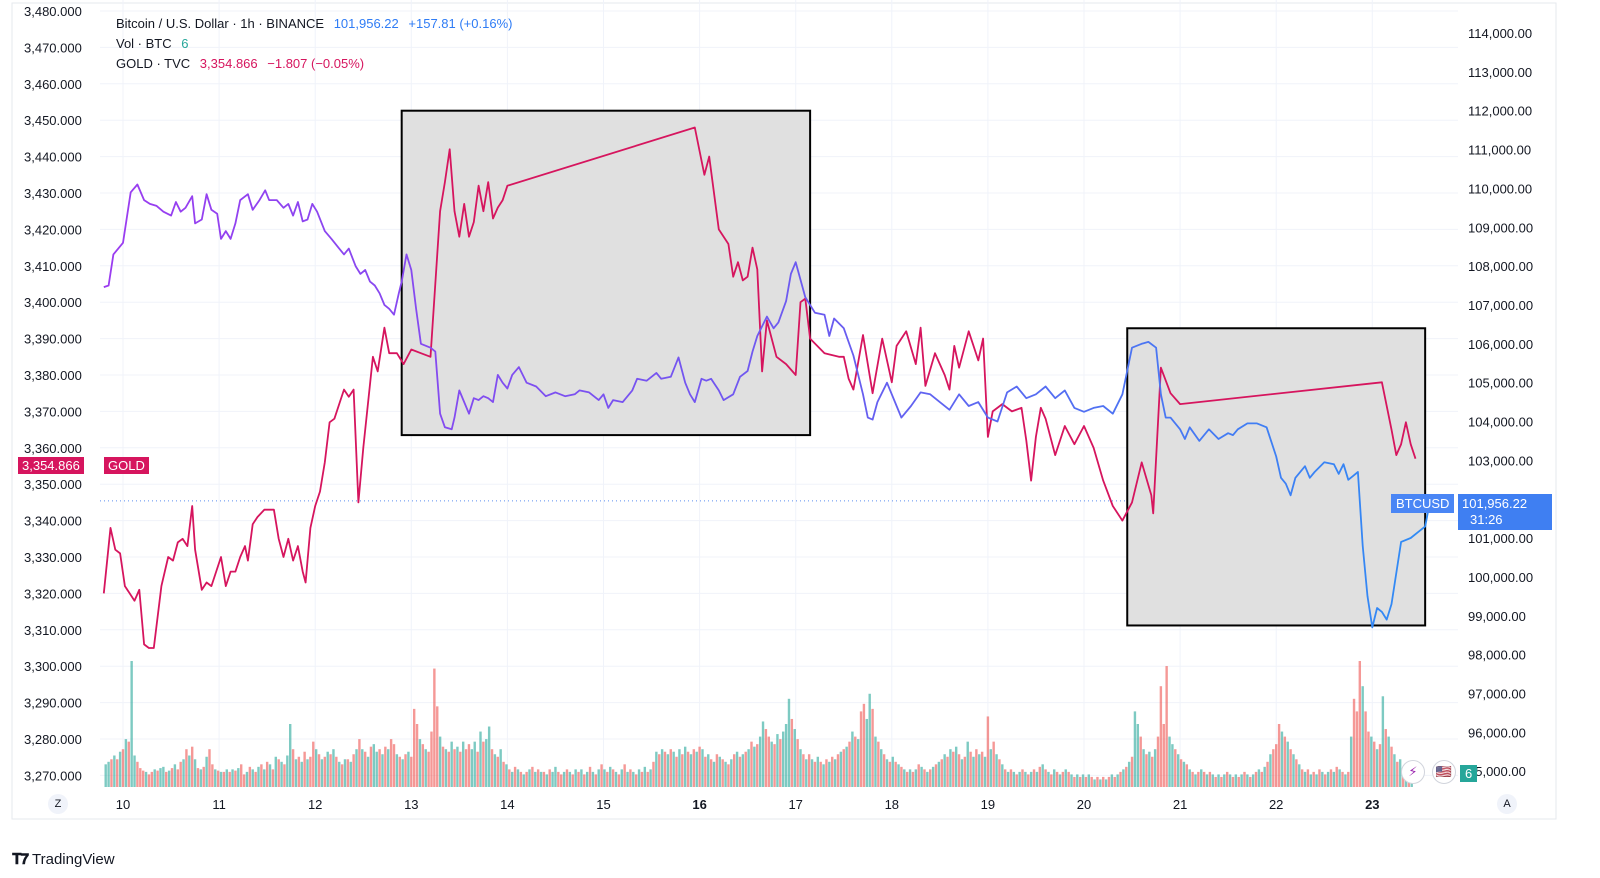  What do you see at coordinates (53, 47) in the screenshot?
I see `left-axis-tick: 3,470.000` at bounding box center [53, 47].